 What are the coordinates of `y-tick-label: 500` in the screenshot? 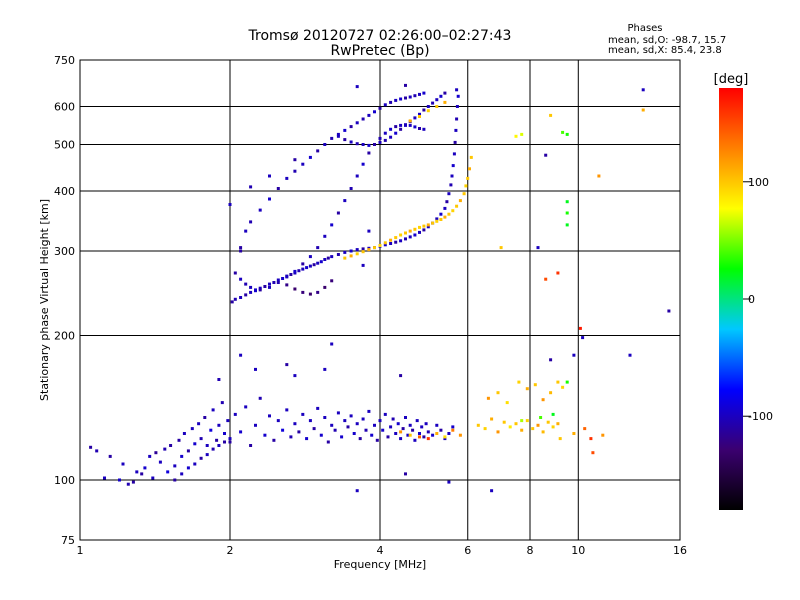 It's located at (64, 145).